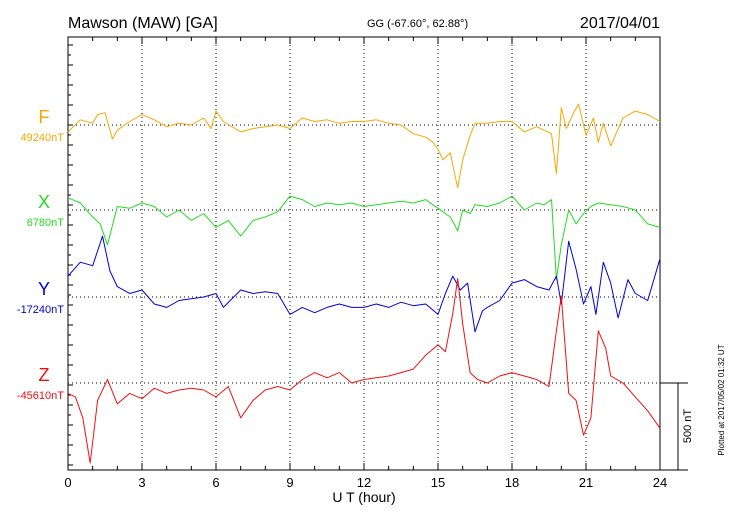 This screenshot has height=520, width=730. What do you see at coordinates (674, 426) in the screenshot?
I see `scale-bar` at bounding box center [674, 426].